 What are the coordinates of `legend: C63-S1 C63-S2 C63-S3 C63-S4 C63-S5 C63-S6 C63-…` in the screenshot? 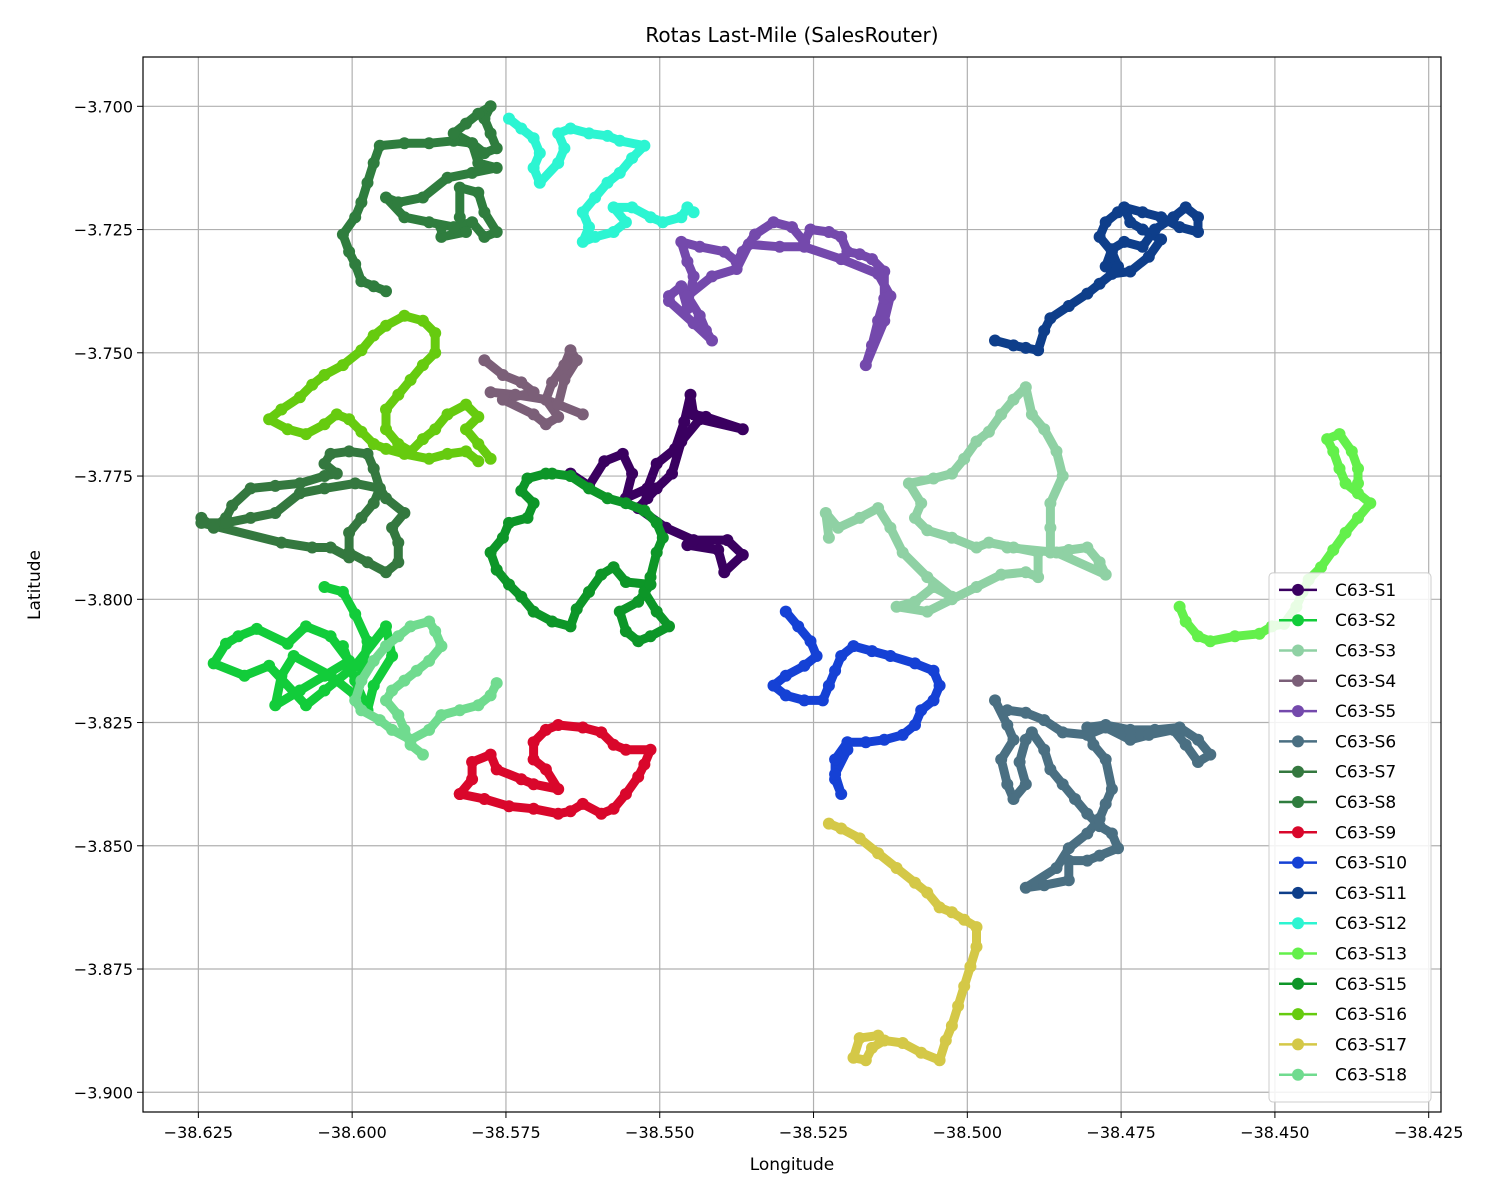 It's located at (1350, 837).